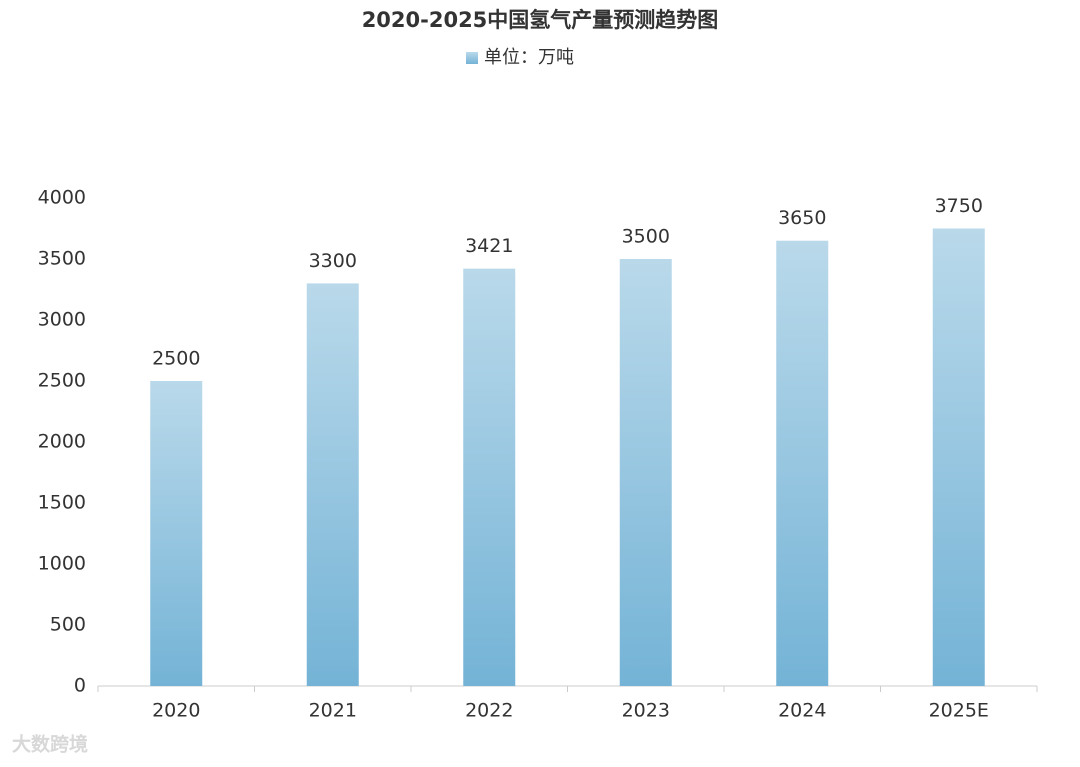 This screenshot has height=767, width=1080. What do you see at coordinates (50, 744) in the screenshot?
I see `watermark: 大数跨境` at bounding box center [50, 744].